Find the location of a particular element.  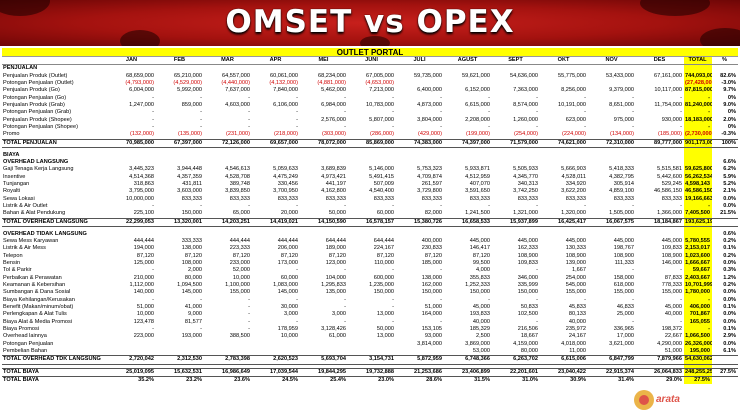

row-label: Benefit (Makan/minum/obat) is located at coordinates (38, 307).